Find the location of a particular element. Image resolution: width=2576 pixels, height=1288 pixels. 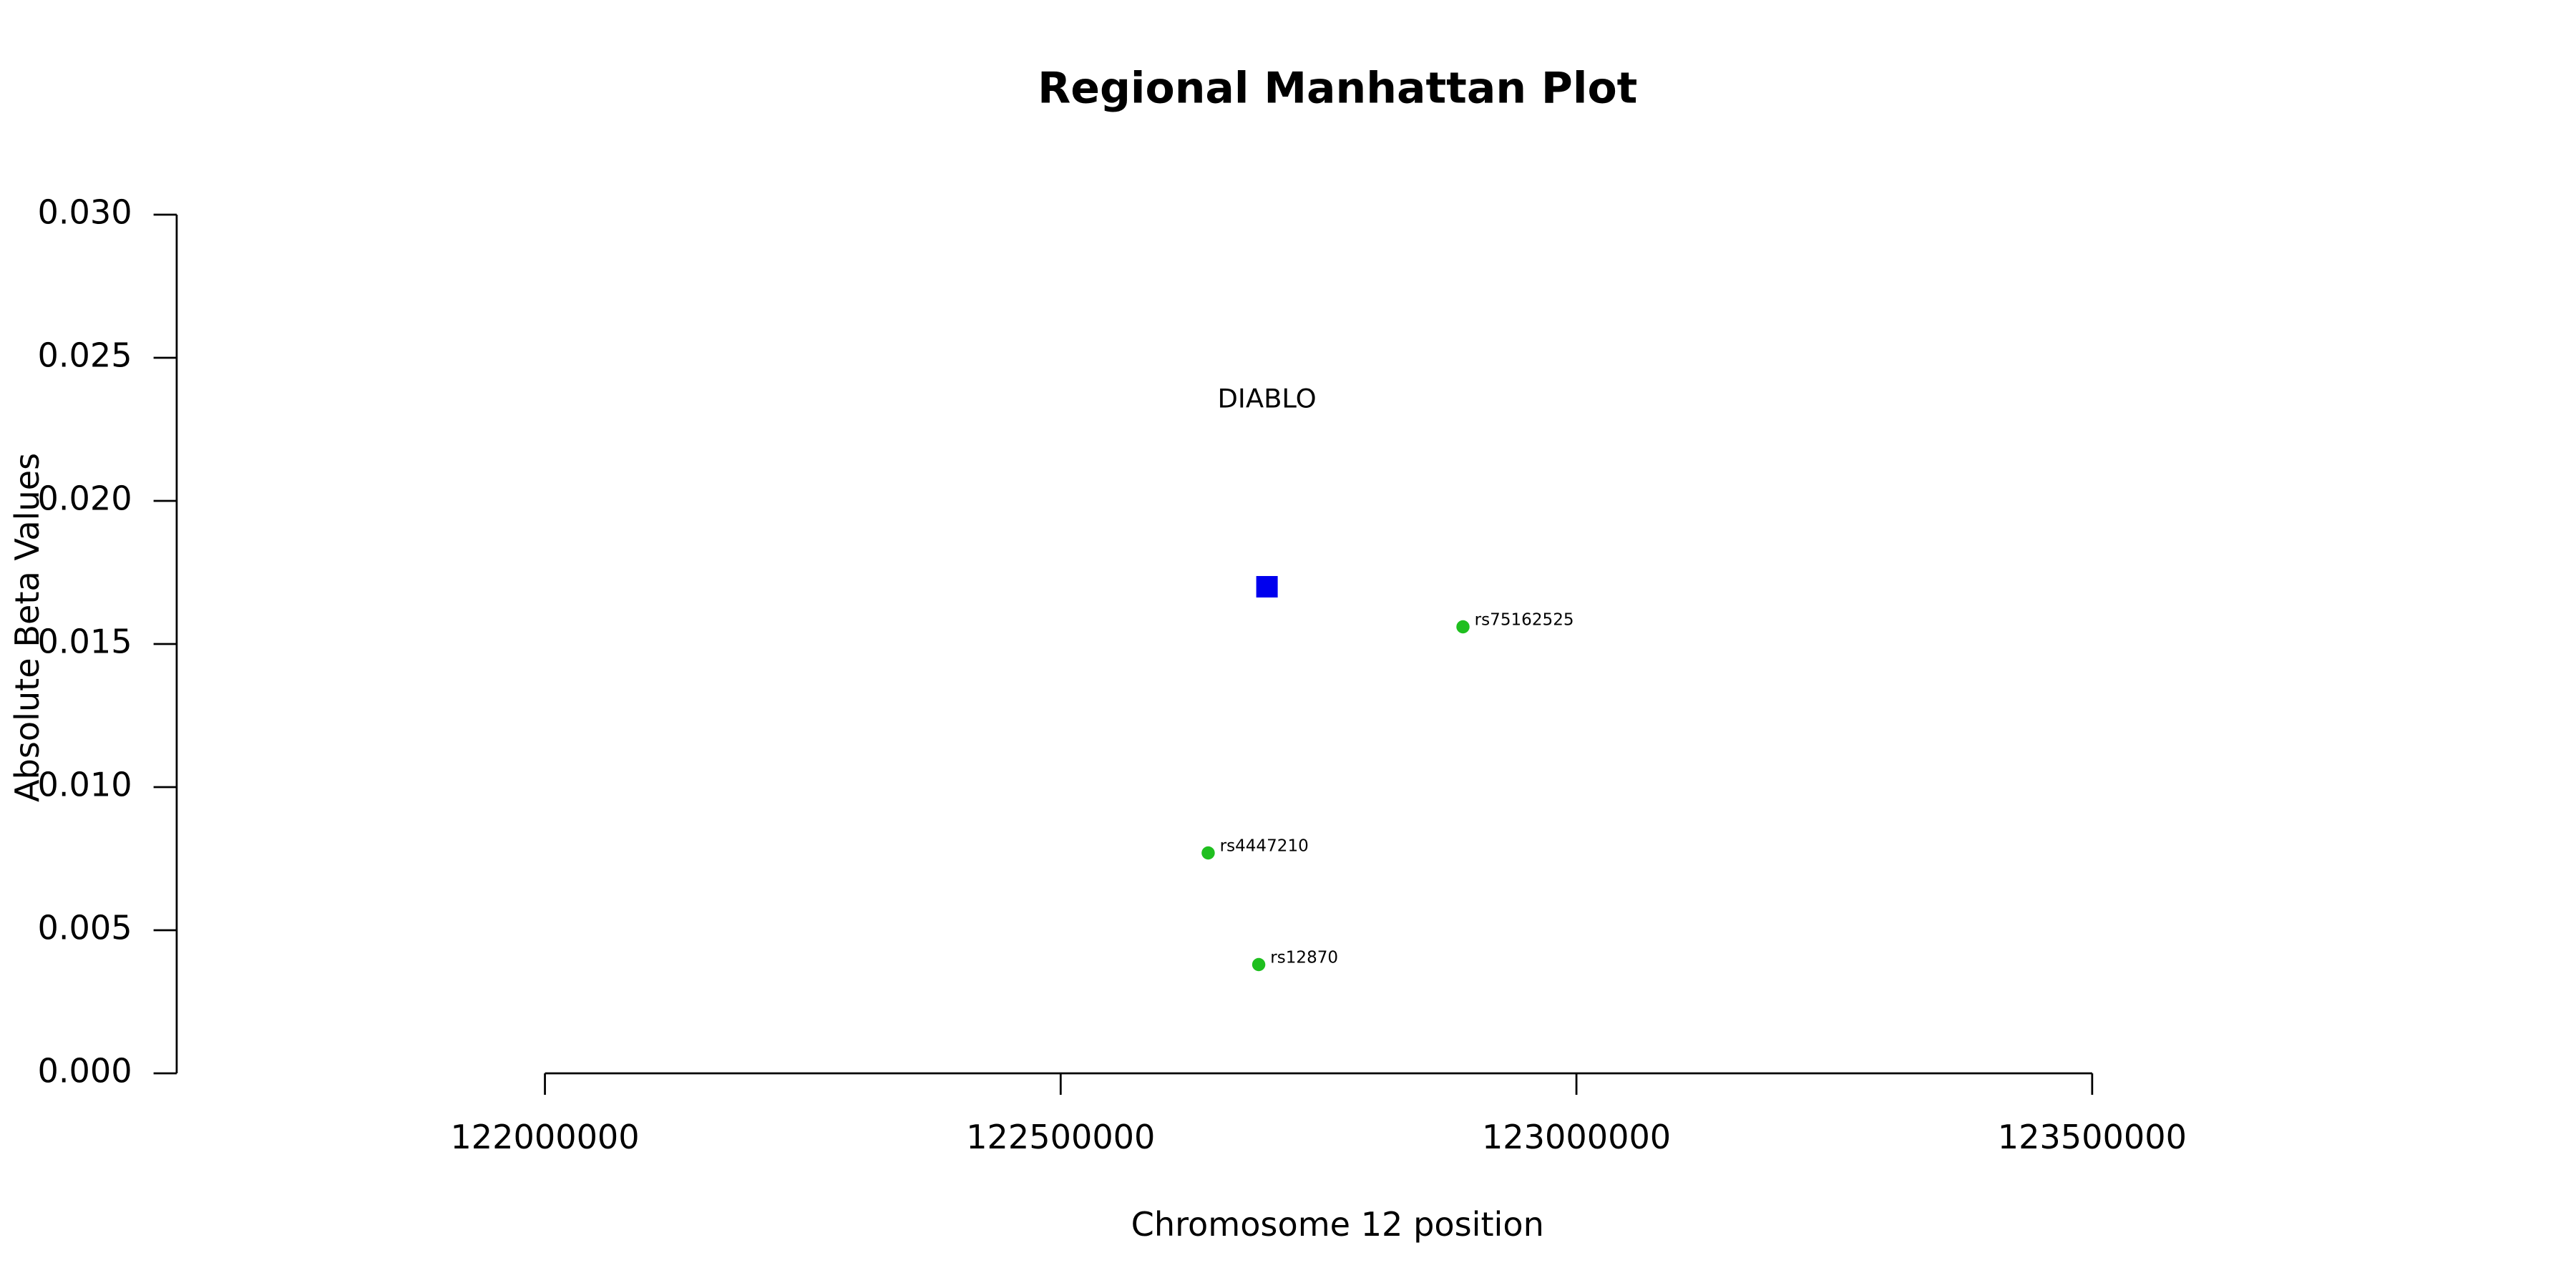

y-axis-title: Absolute Beta Values is located at coordinates (27, 627).